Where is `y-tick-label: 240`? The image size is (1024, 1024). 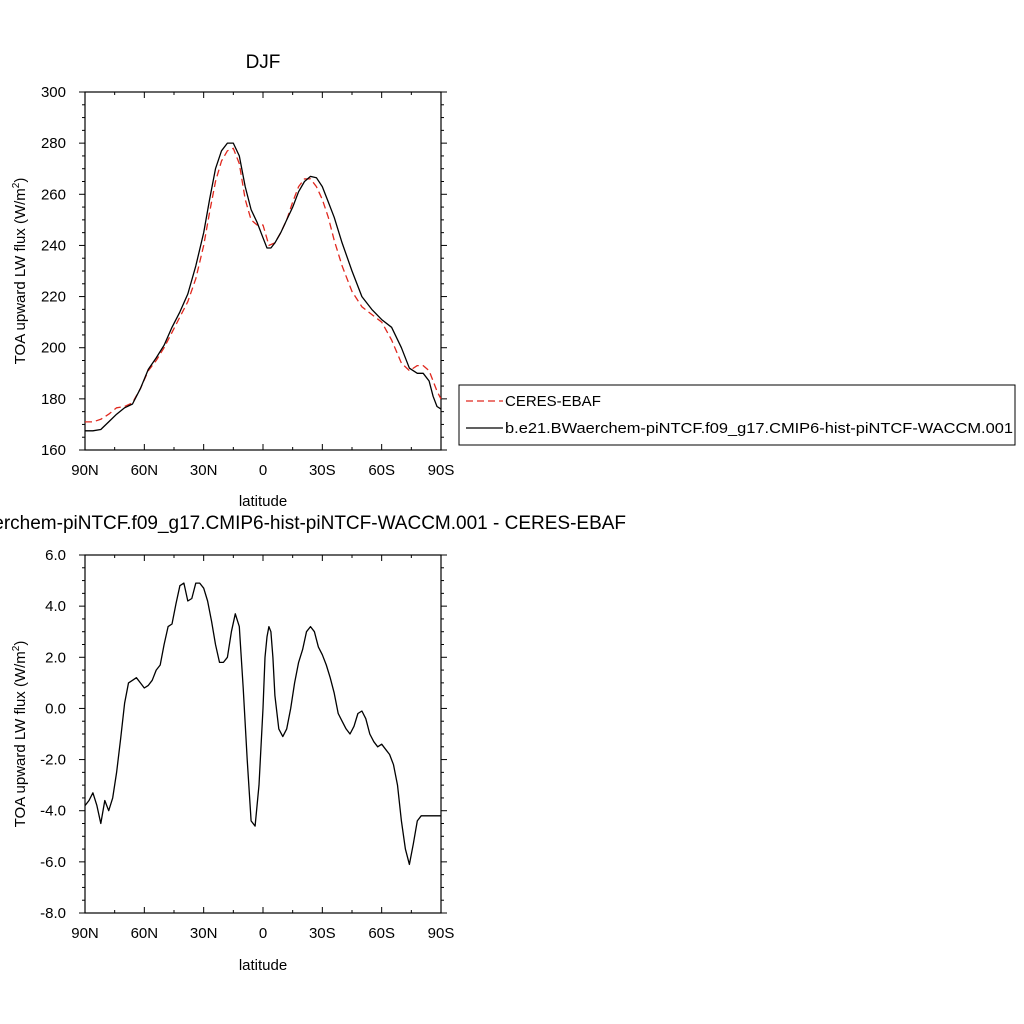
y-tick-label: 240 is located at coordinates (53, 245).